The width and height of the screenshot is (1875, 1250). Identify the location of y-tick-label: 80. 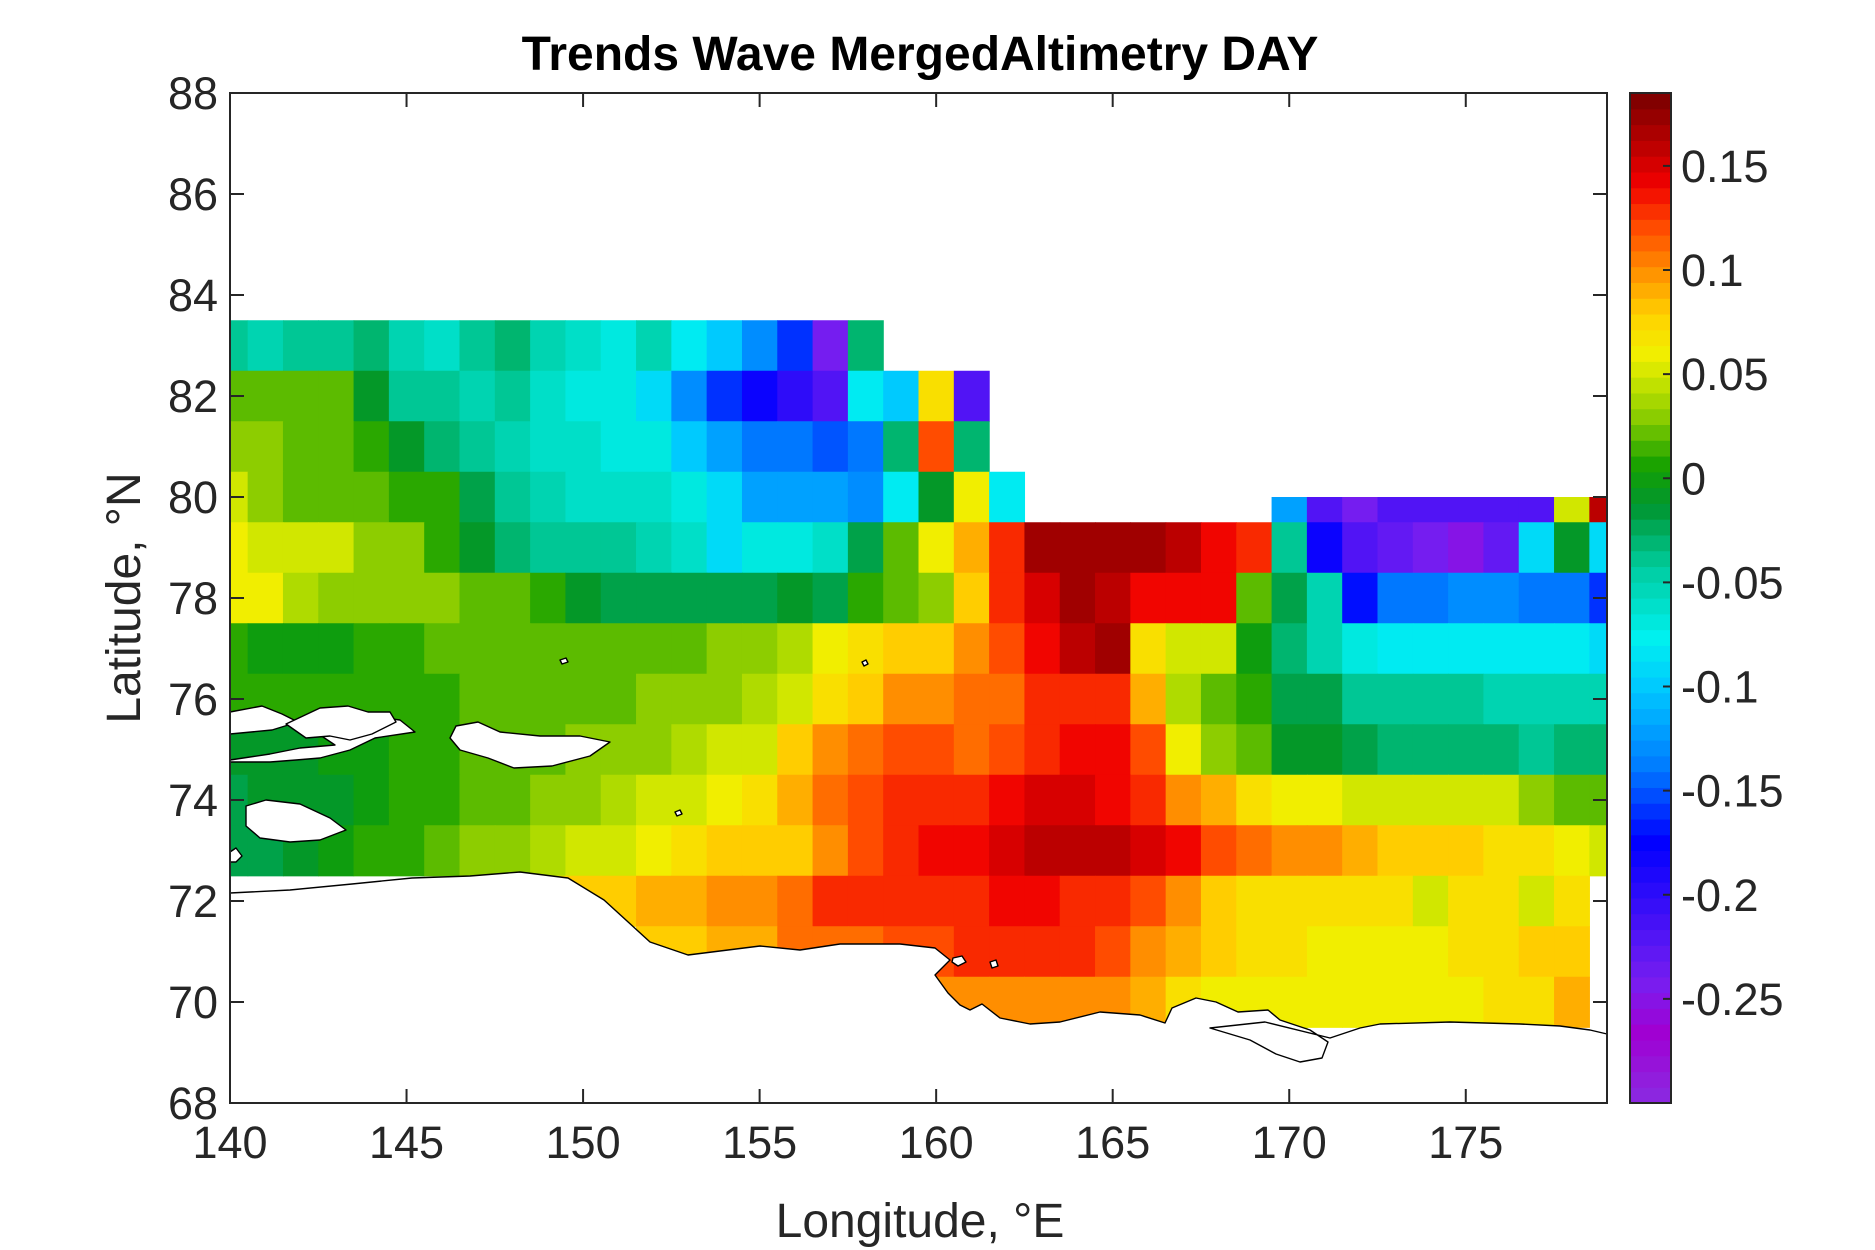
(193, 497).